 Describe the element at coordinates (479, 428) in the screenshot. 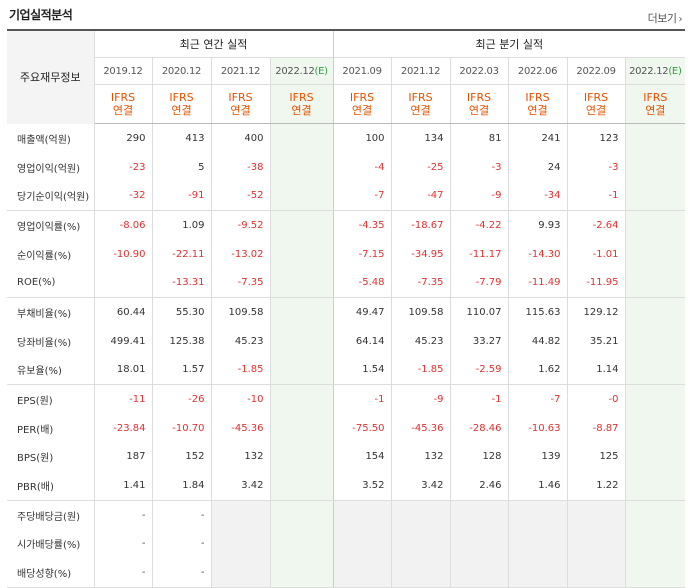

I see `quarter-value: -28.46` at that location.